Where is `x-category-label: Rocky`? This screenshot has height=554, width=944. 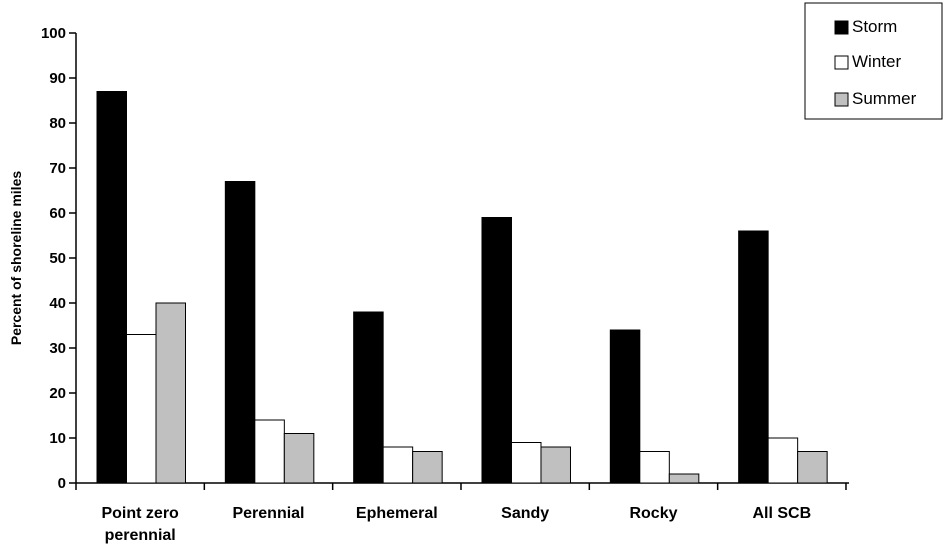
x-category-label: Rocky is located at coordinates (653, 513).